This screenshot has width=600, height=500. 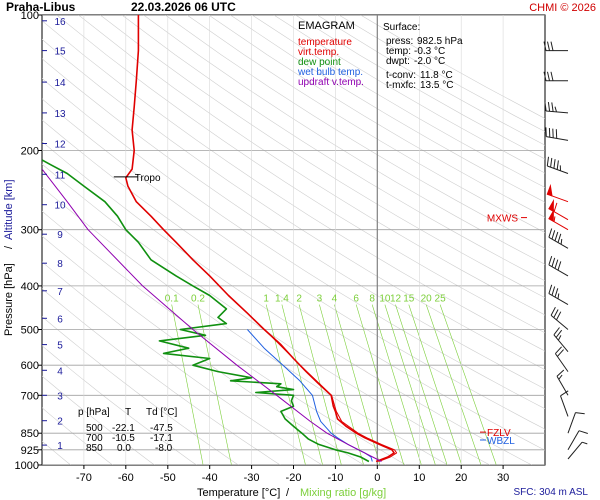 I want to click on levels-row-3-p: 850, so click(x=94, y=448).